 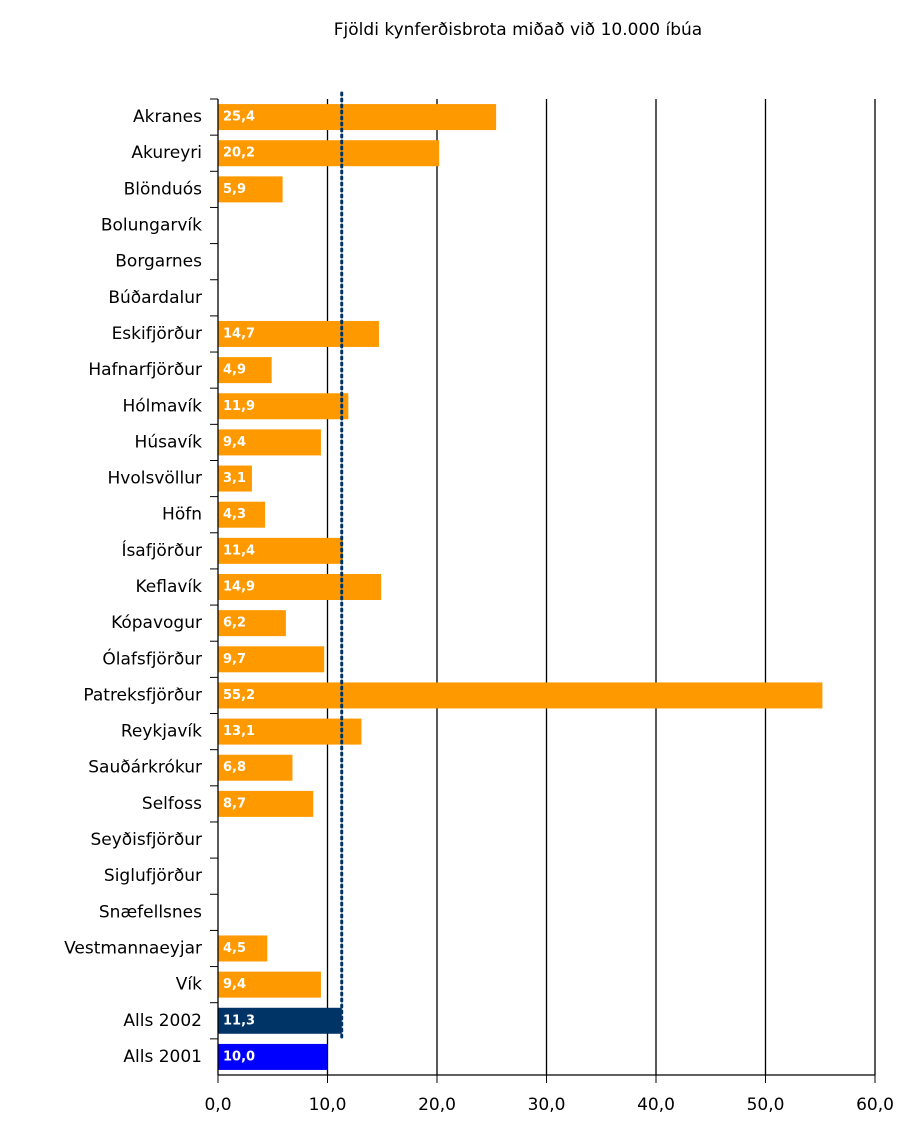 I want to click on value-label: 5,9, so click(x=234, y=189).